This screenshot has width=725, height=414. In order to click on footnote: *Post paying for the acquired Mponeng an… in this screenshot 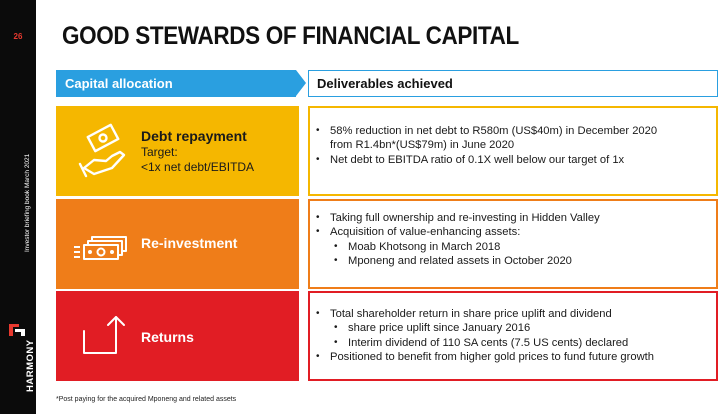, I will do `click(146, 399)`.